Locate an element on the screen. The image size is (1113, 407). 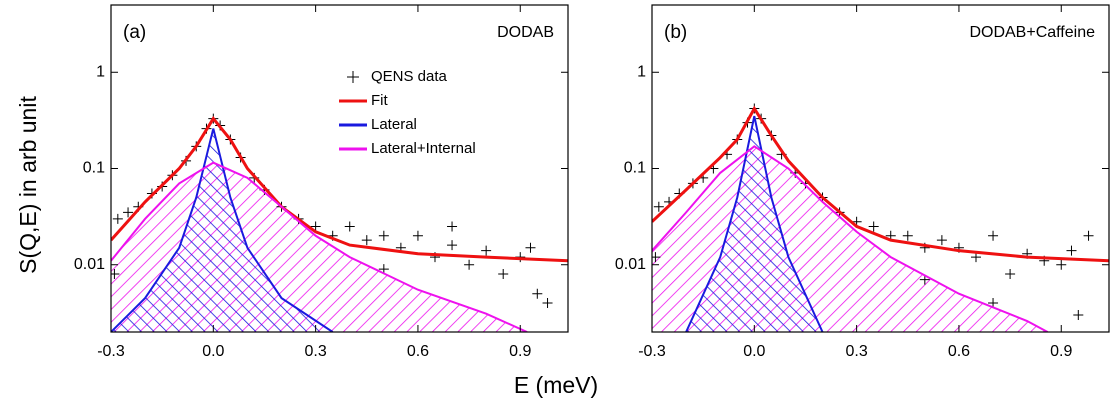
legend-label: QENS data is located at coordinates (409, 76).